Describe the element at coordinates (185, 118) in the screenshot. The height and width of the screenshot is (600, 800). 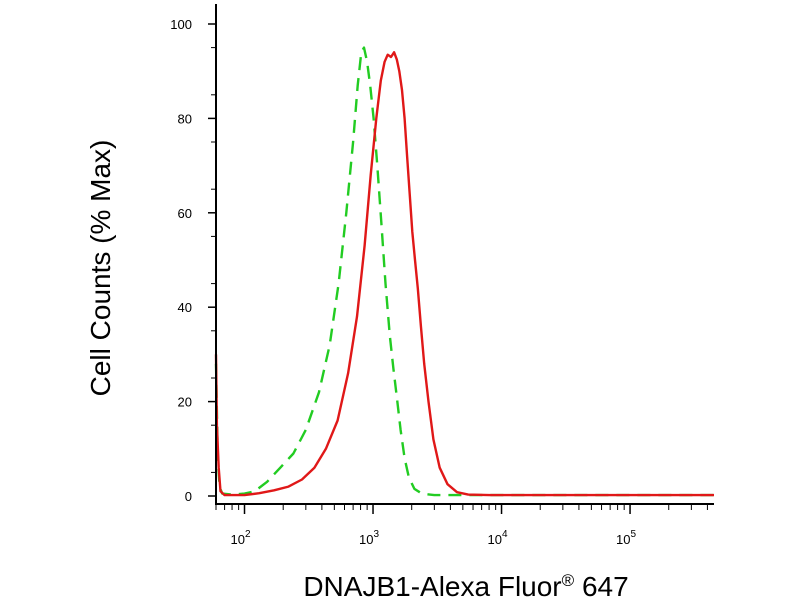
I see `y-tick-label: 80` at that location.